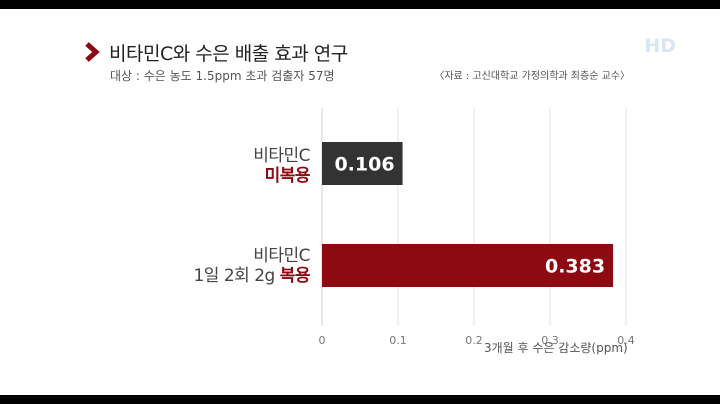  What do you see at coordinates (92, 52) in the screenshot?
I see `chevron-right-icon` at bounding box center [92, 52].